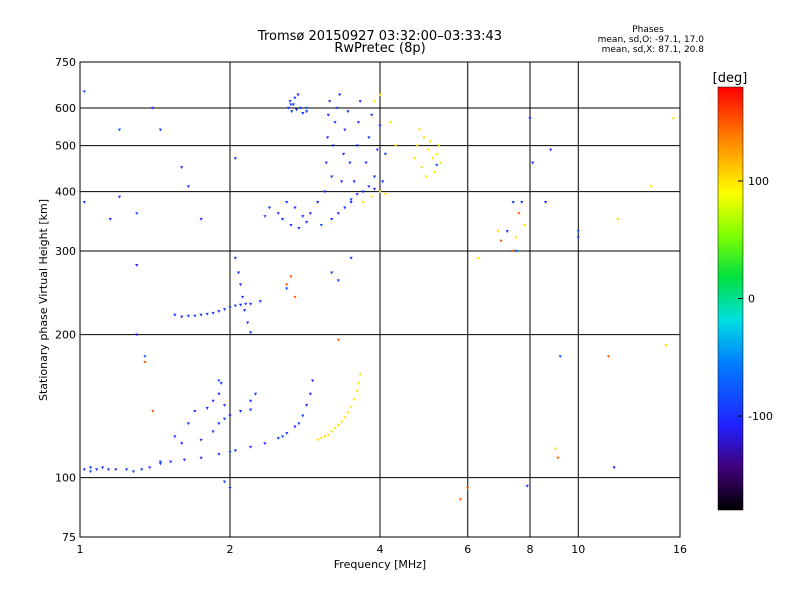 The height and width of the screenshot is (604, 800). Describe the element at coordinates (380, 564) in the screenshot. I see `x-axis-label: Frequency [MHz]` at that location.